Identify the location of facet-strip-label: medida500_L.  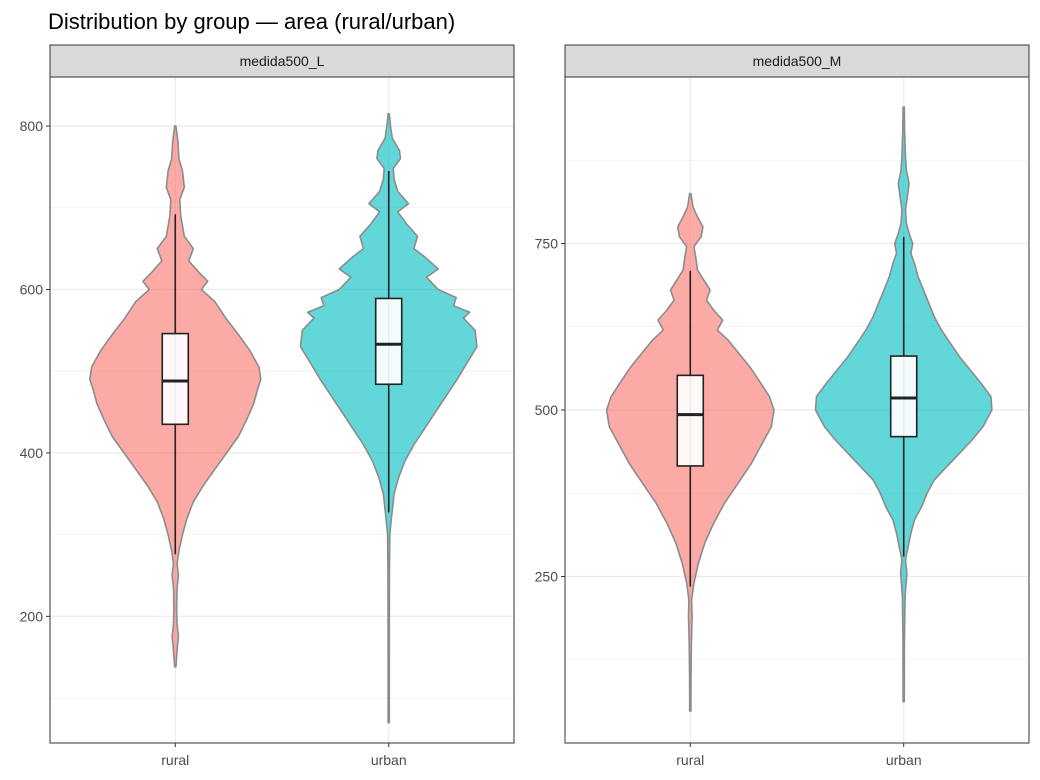
(282, 61).